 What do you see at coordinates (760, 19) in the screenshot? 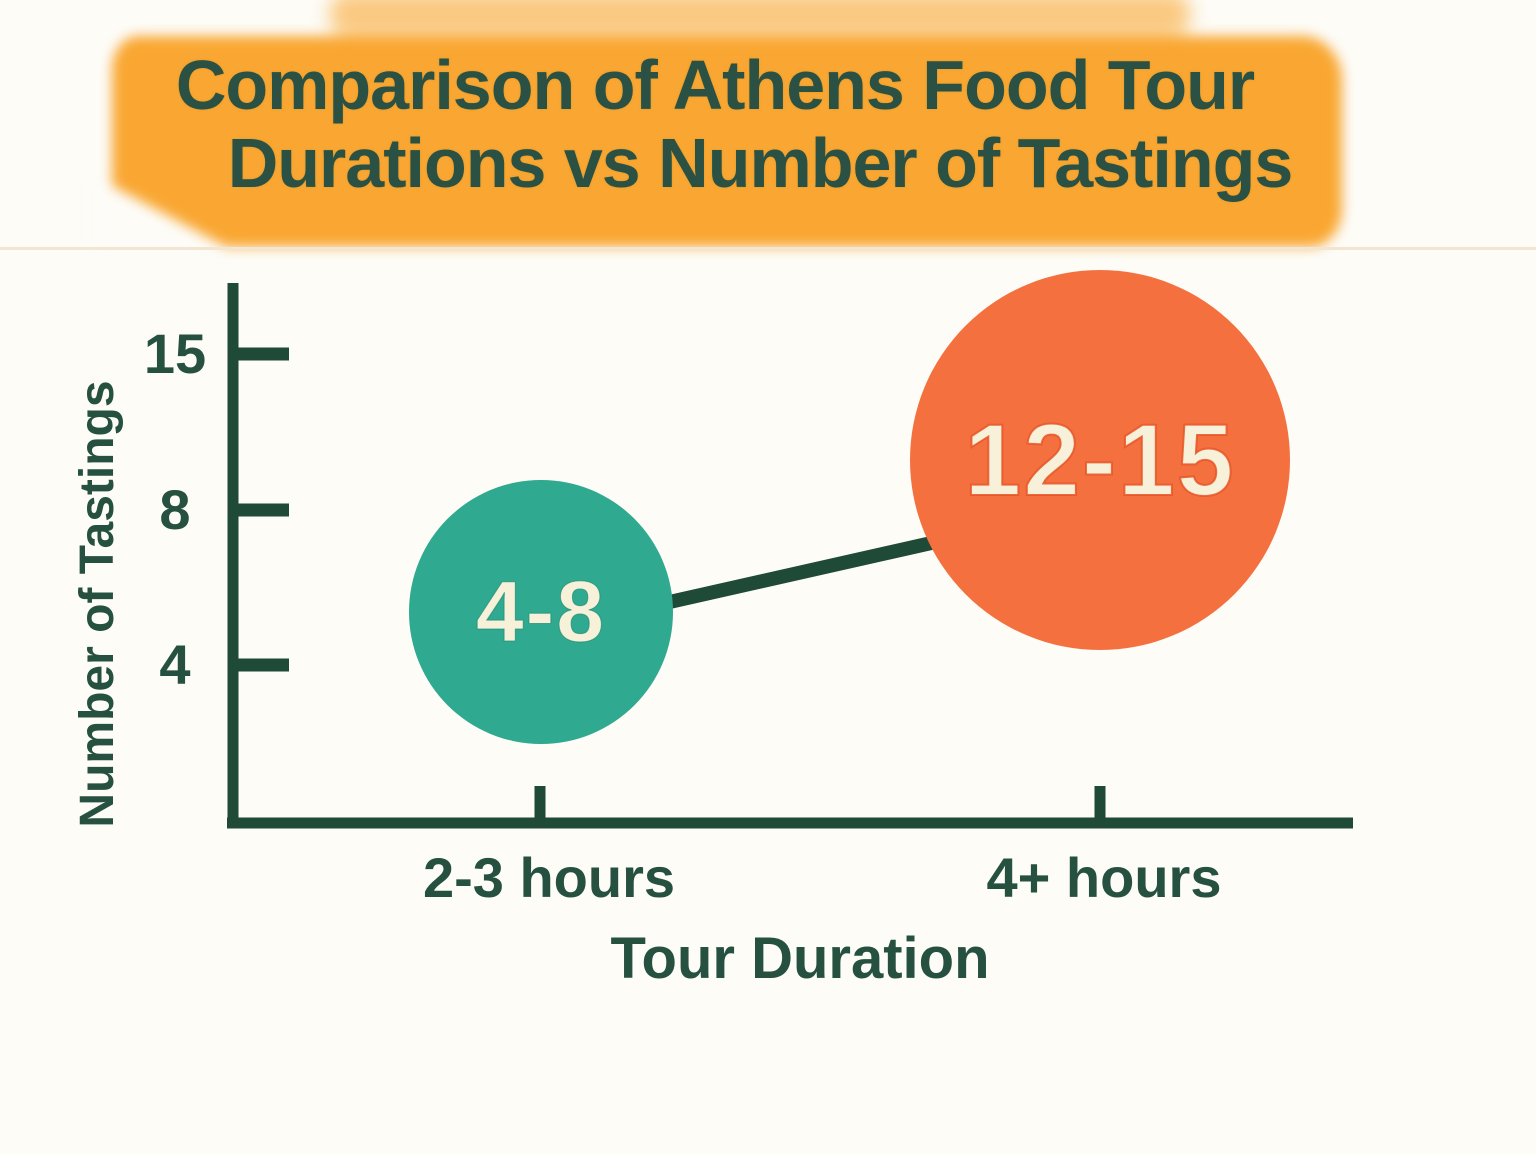
I see `highlight-top-smear` at bounding box center [760, 19].